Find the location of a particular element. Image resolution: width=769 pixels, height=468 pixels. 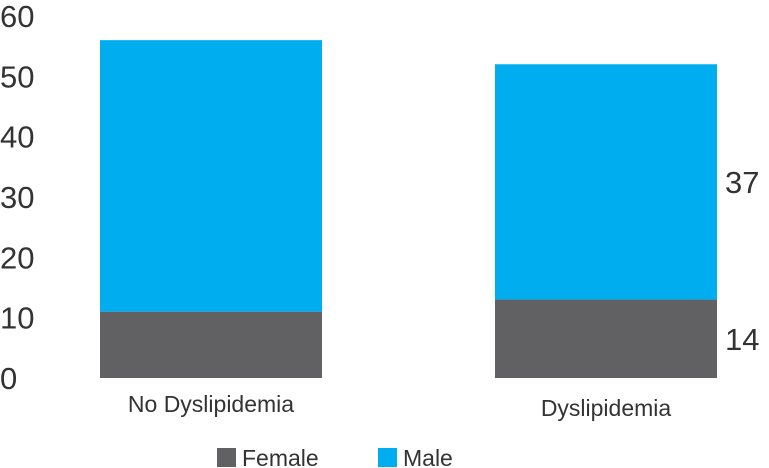

legend-swatch-male is located at coordinates (387, 457).